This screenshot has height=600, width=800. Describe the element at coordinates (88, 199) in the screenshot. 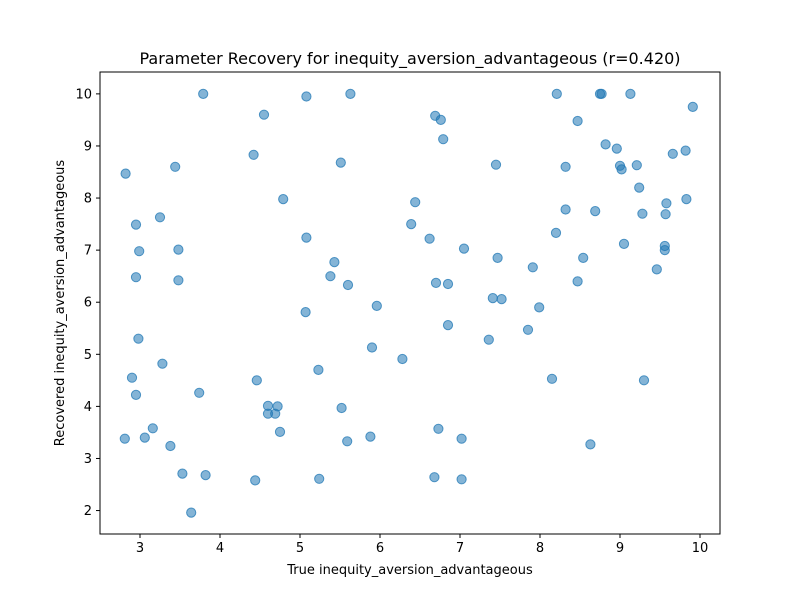

I see `y-tick-label: 8` at that location.